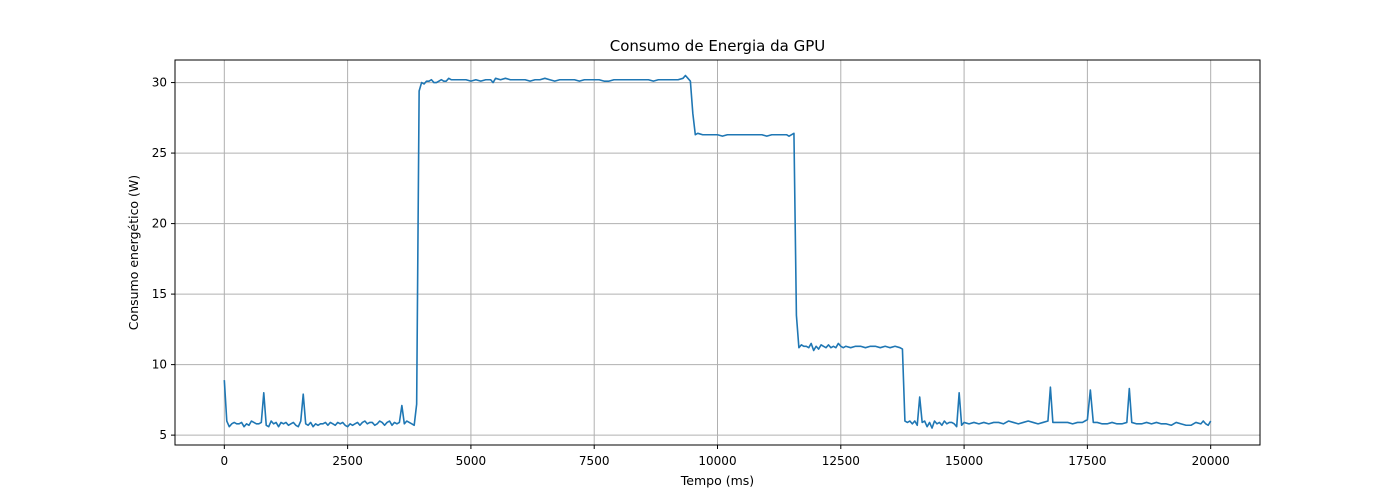 The width and height of the screenshot is (1400, 500). Describe the element at coordinates (717, 461) in the screenshot. I see `x-tick-label: 10000` at that location.